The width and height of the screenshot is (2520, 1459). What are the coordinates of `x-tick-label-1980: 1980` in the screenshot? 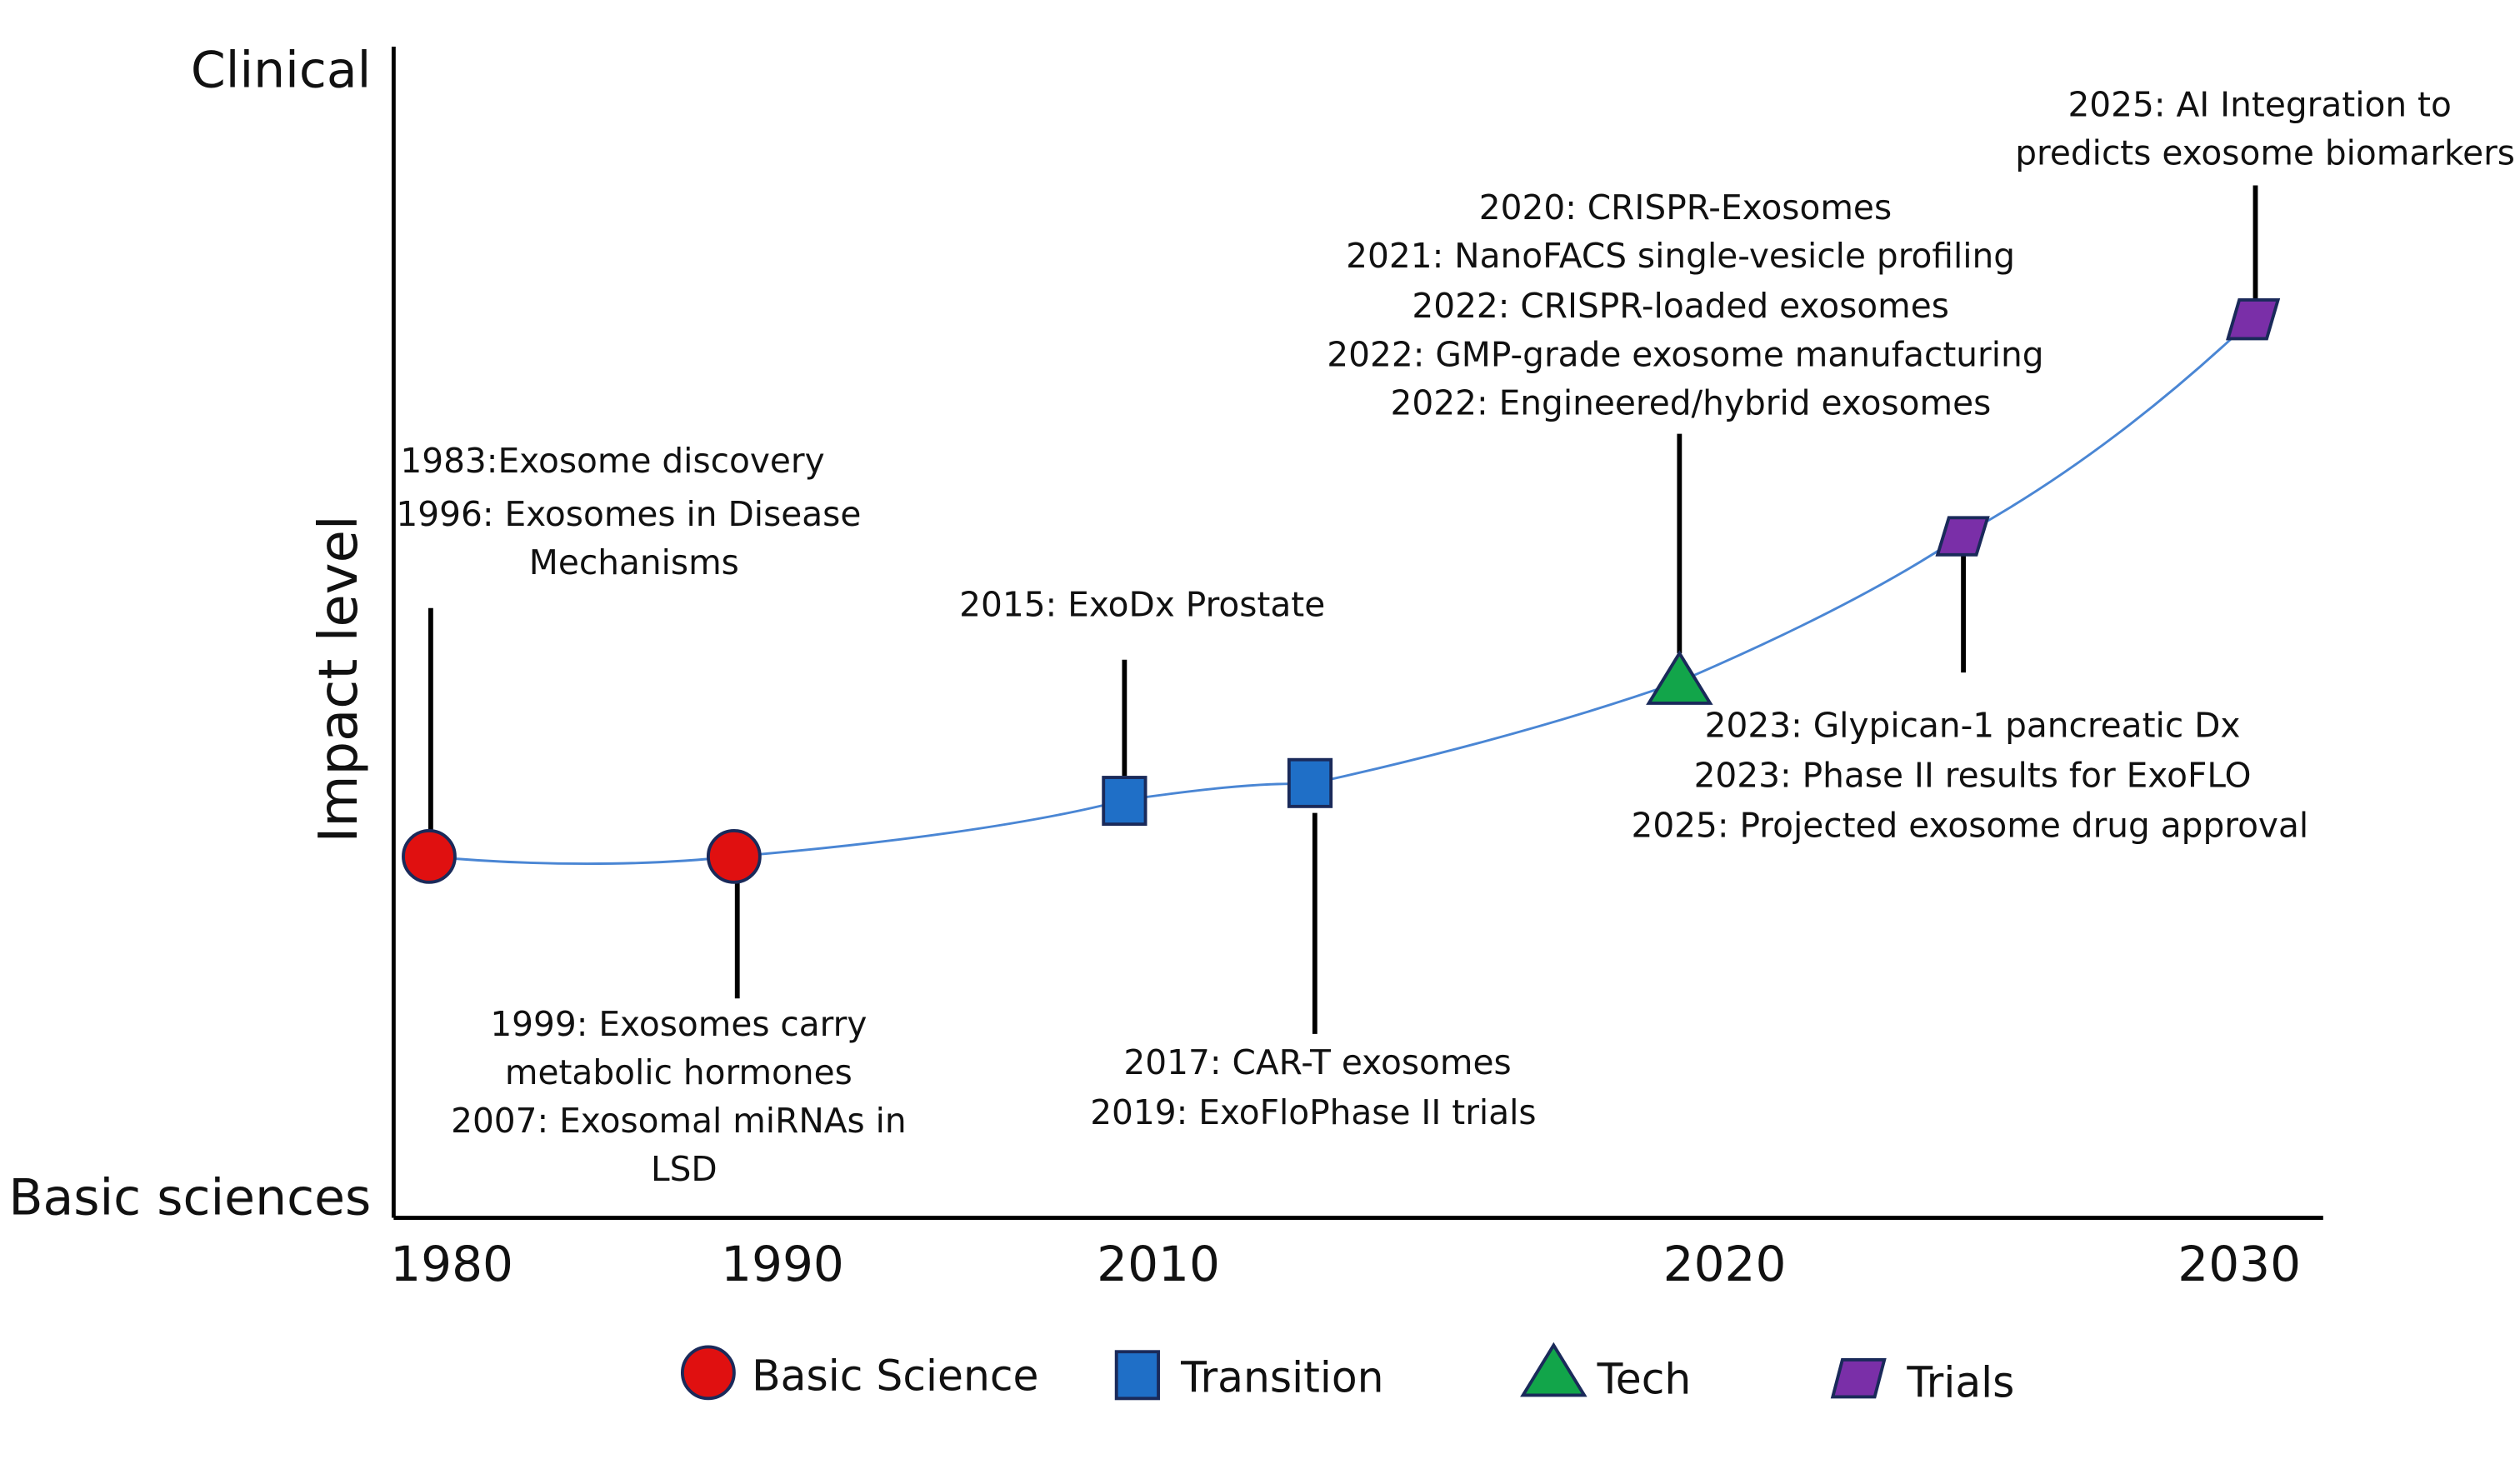 It's located at (451, 1264).